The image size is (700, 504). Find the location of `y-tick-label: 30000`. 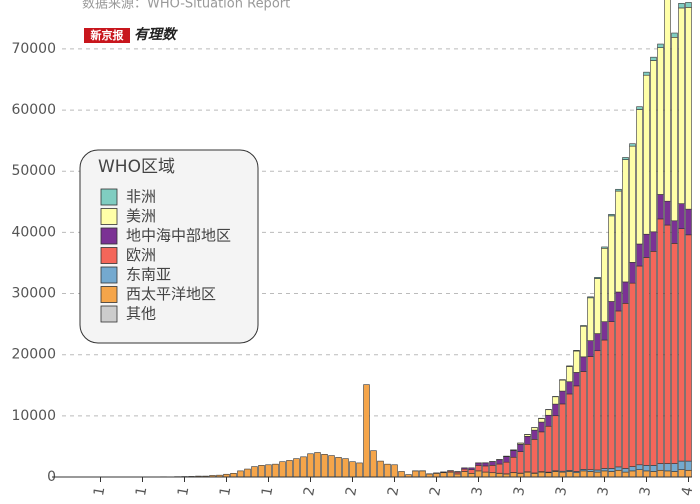

y-tick-label: 30000 is located at coordinates (33, 294).